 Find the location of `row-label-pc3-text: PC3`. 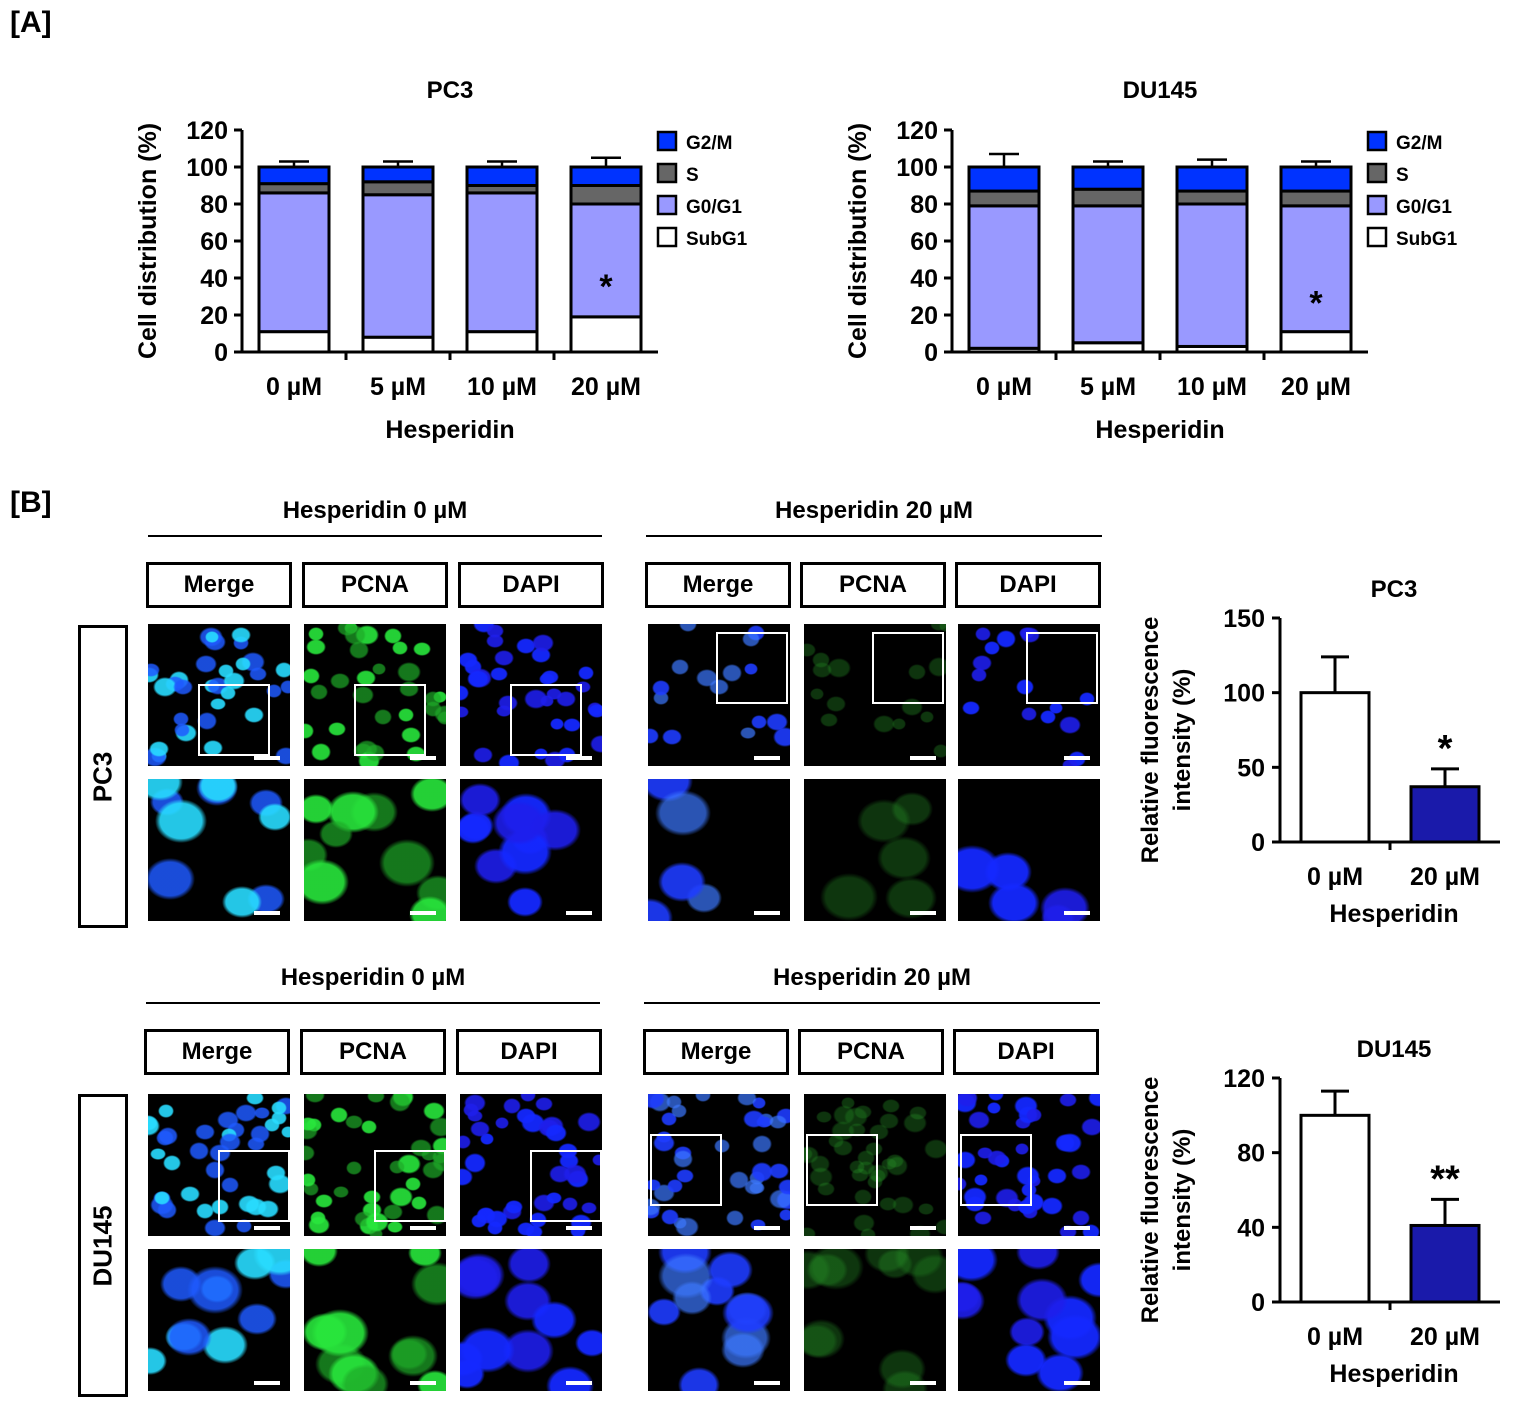

row-label-pc3-text: PC3 is located at coordinates (102, 776).